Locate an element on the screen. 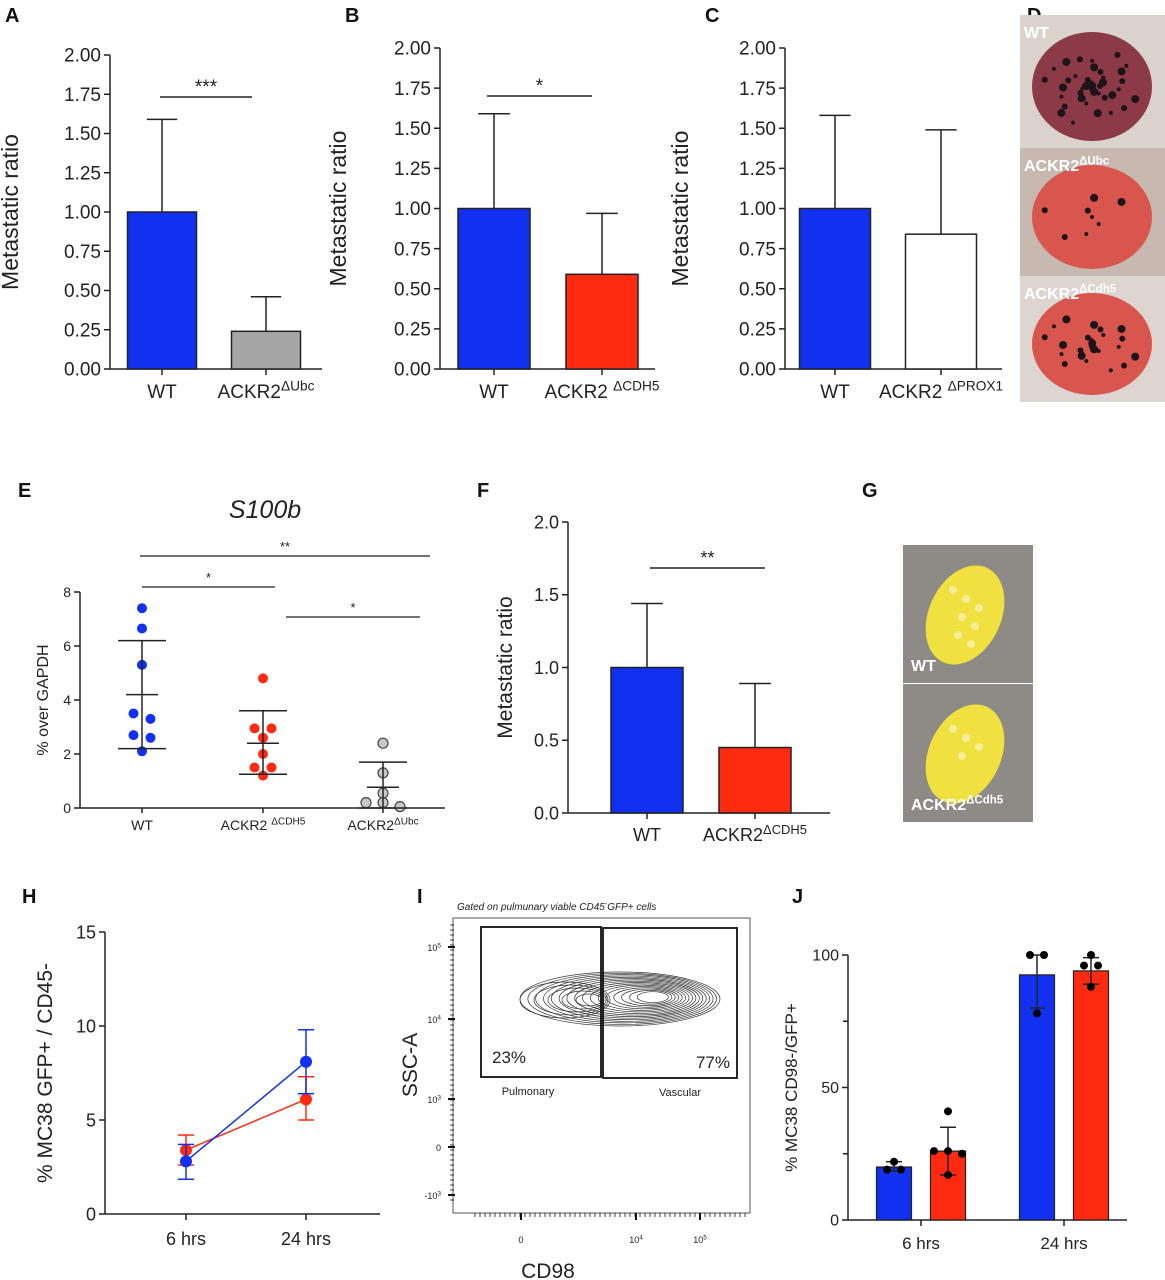 This screenshot has height=1280, width=1165. panel-letter: A is located at coordinates (12, 16).